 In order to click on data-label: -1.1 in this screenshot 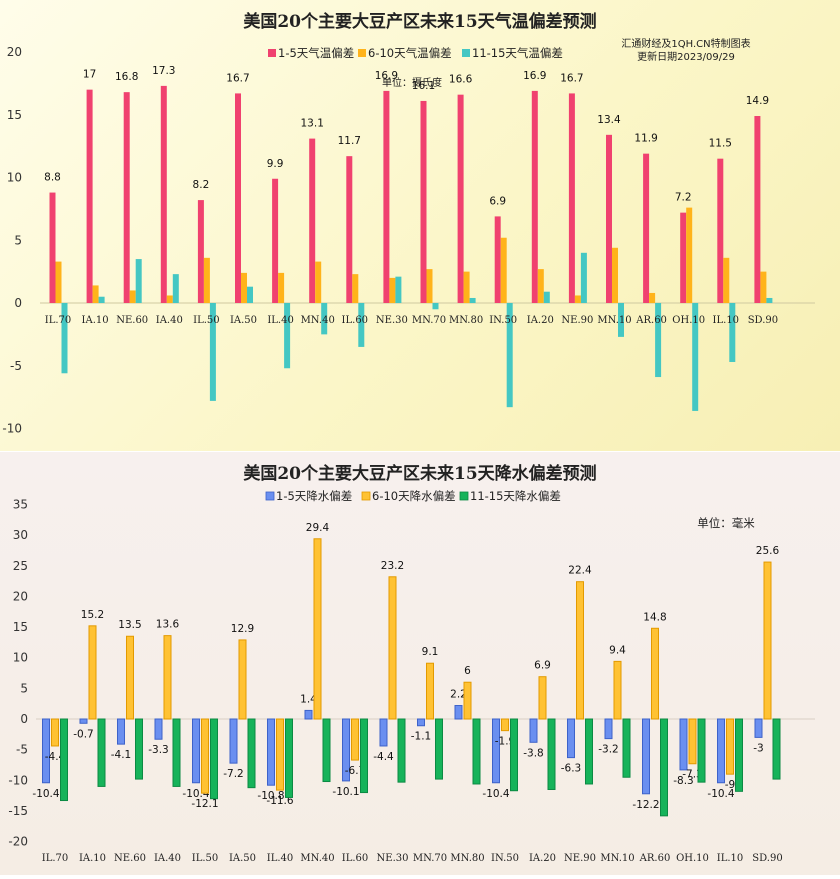, I will do `click(421, 737)`.